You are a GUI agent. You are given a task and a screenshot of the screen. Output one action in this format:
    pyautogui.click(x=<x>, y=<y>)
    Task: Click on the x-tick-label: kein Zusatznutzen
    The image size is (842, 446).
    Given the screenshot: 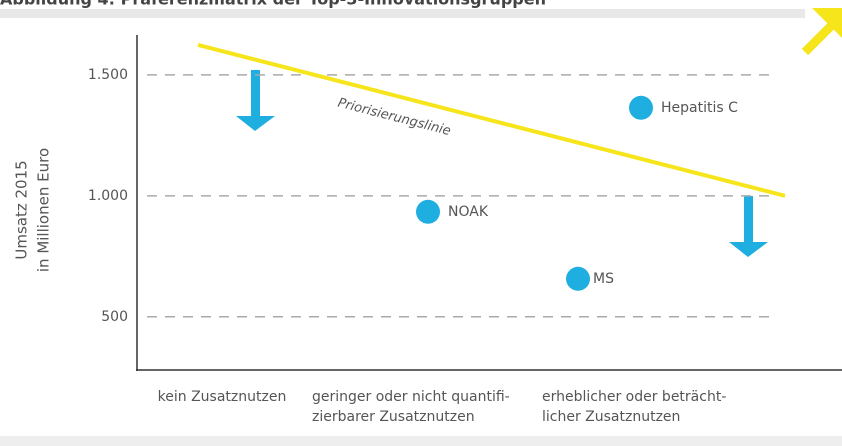 What is the action you would take?
    pyautogui.click(x=222, y=397)
    